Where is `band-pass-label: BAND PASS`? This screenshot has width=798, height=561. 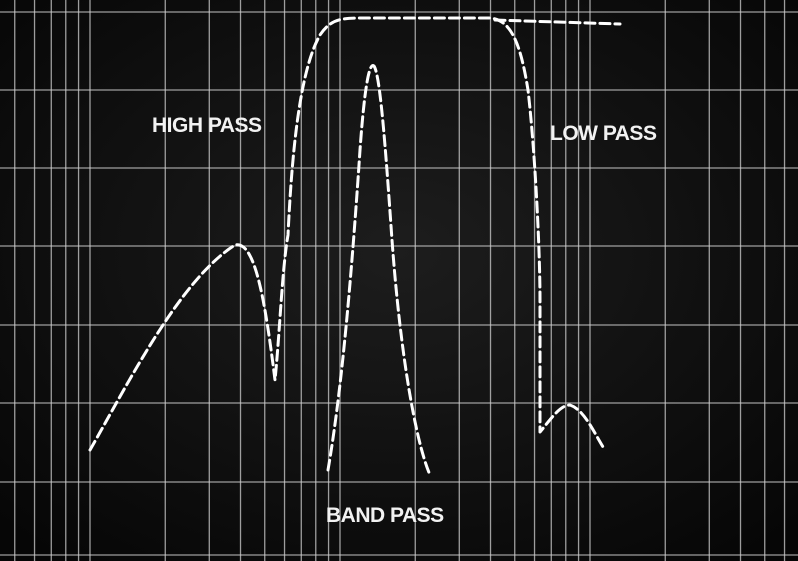
band-pass-label: BAND PASS is located at coordinates (385, 515).